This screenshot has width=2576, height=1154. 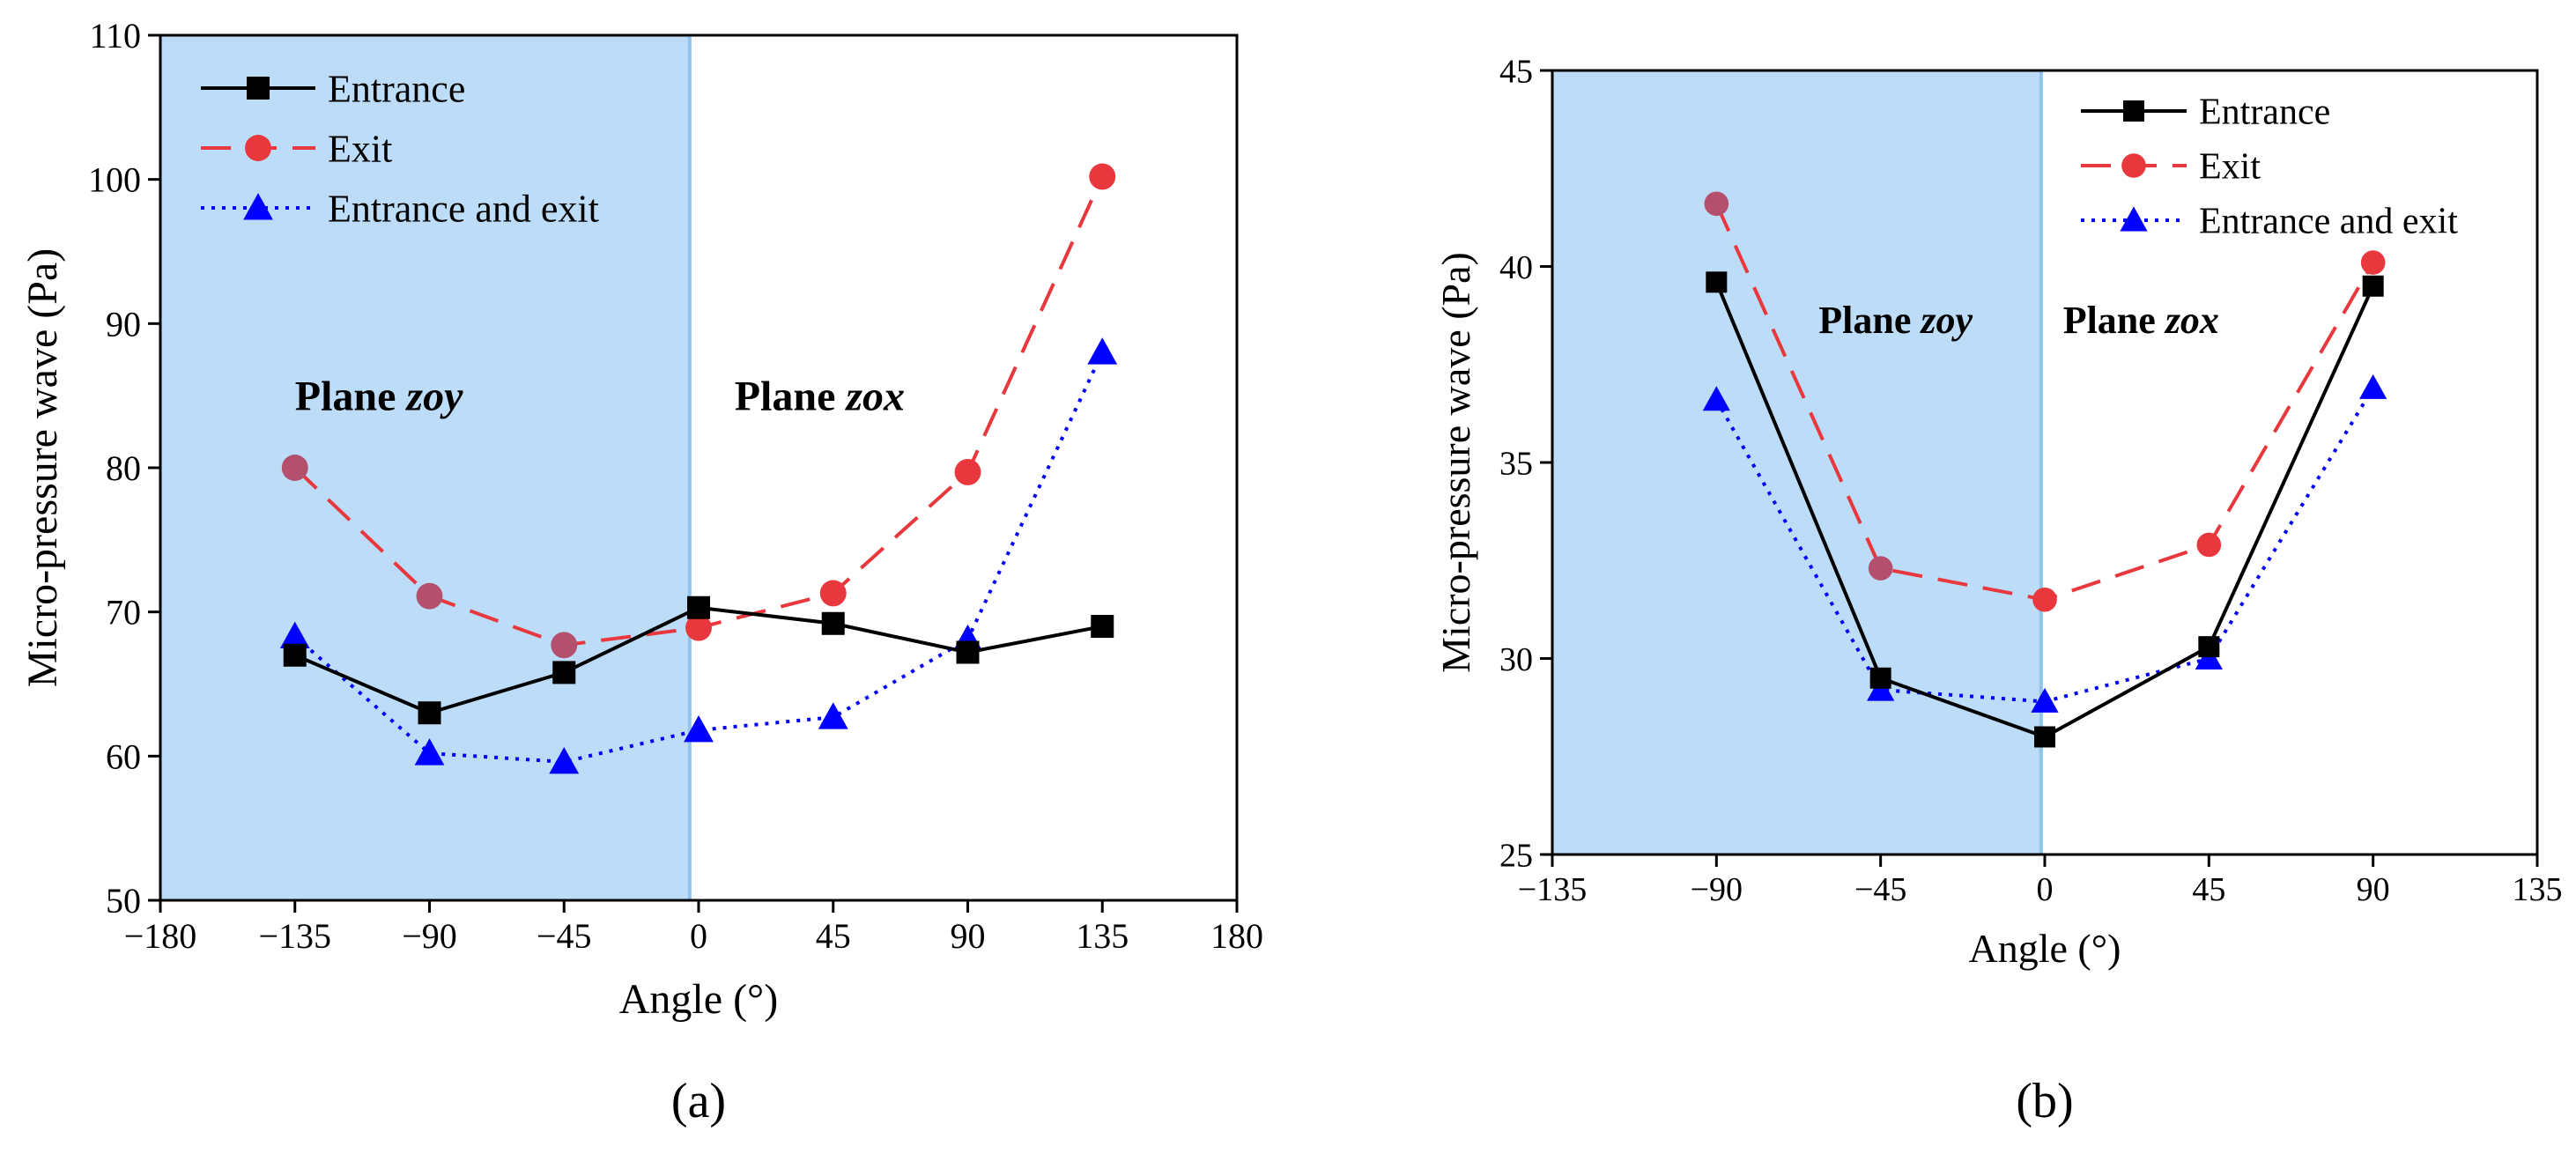 I want to click on y-tick-label: 40, so click(x=1516, y=267).